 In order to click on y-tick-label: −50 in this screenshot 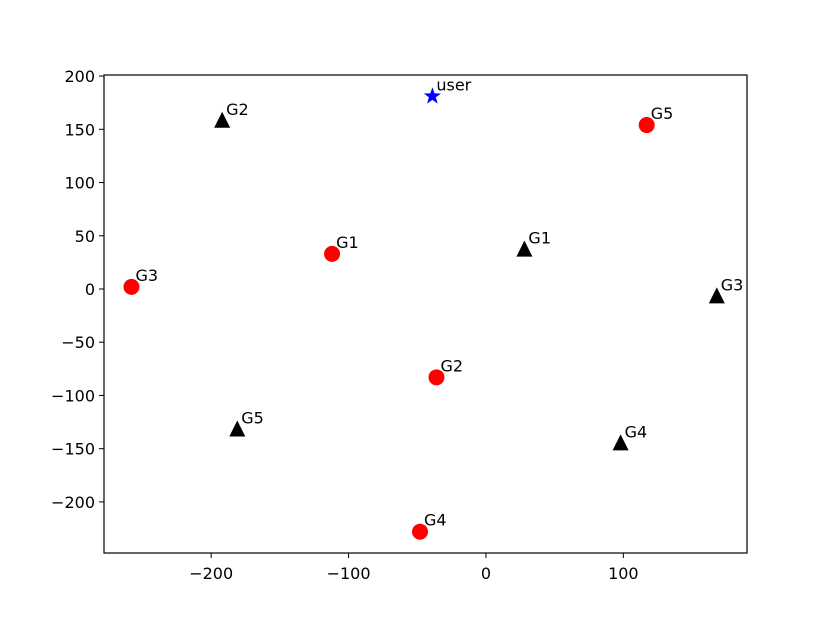, I will do `click(78, 342)`.